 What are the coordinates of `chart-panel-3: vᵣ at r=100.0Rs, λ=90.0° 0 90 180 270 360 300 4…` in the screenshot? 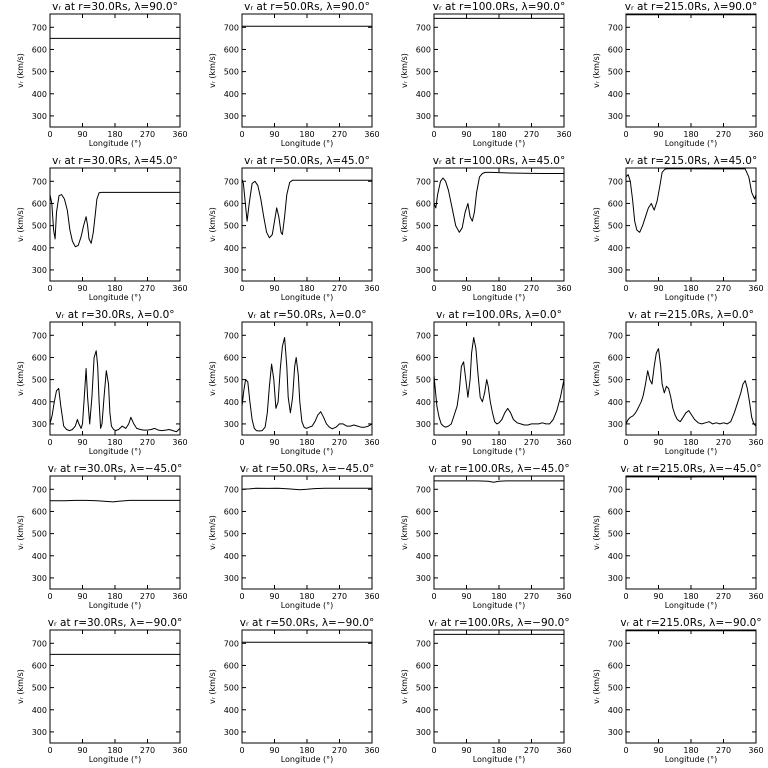 It's located at (486, 74).